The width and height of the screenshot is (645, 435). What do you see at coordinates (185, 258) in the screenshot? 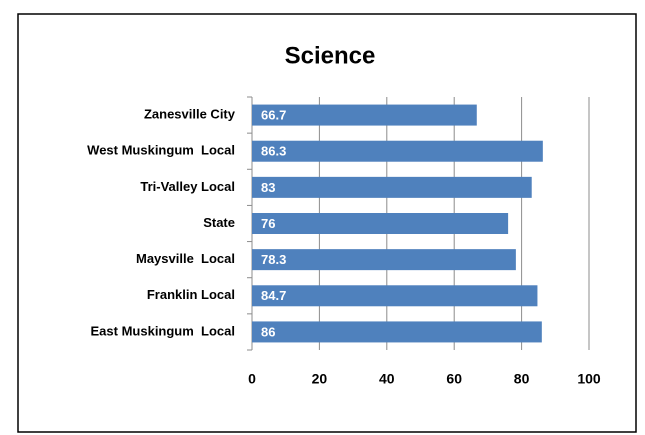
I see `y-tick-label: Maysville Local` at bounding box center [185, 258].